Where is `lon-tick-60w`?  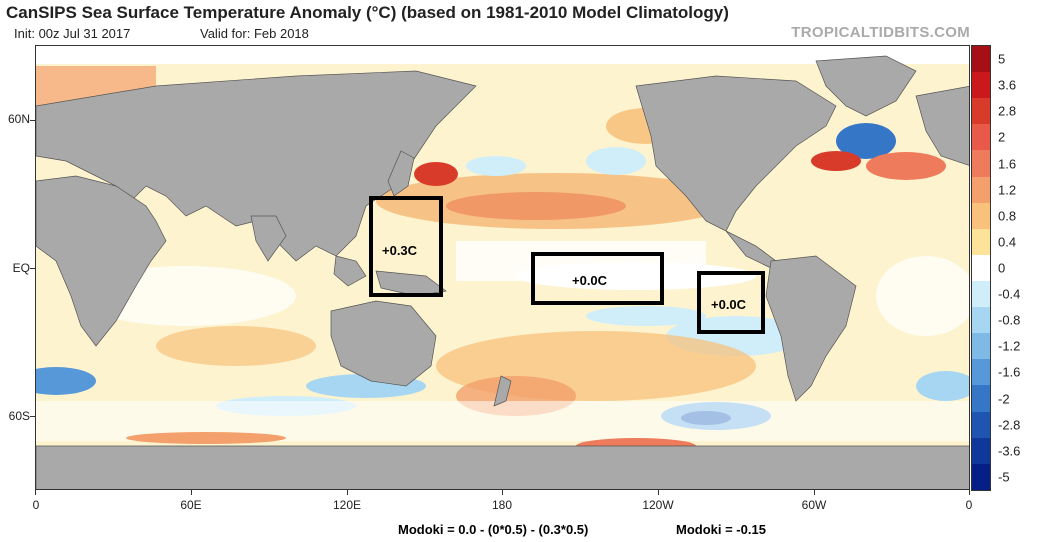
lon-tick-60w is located at coordinates (814, 492).